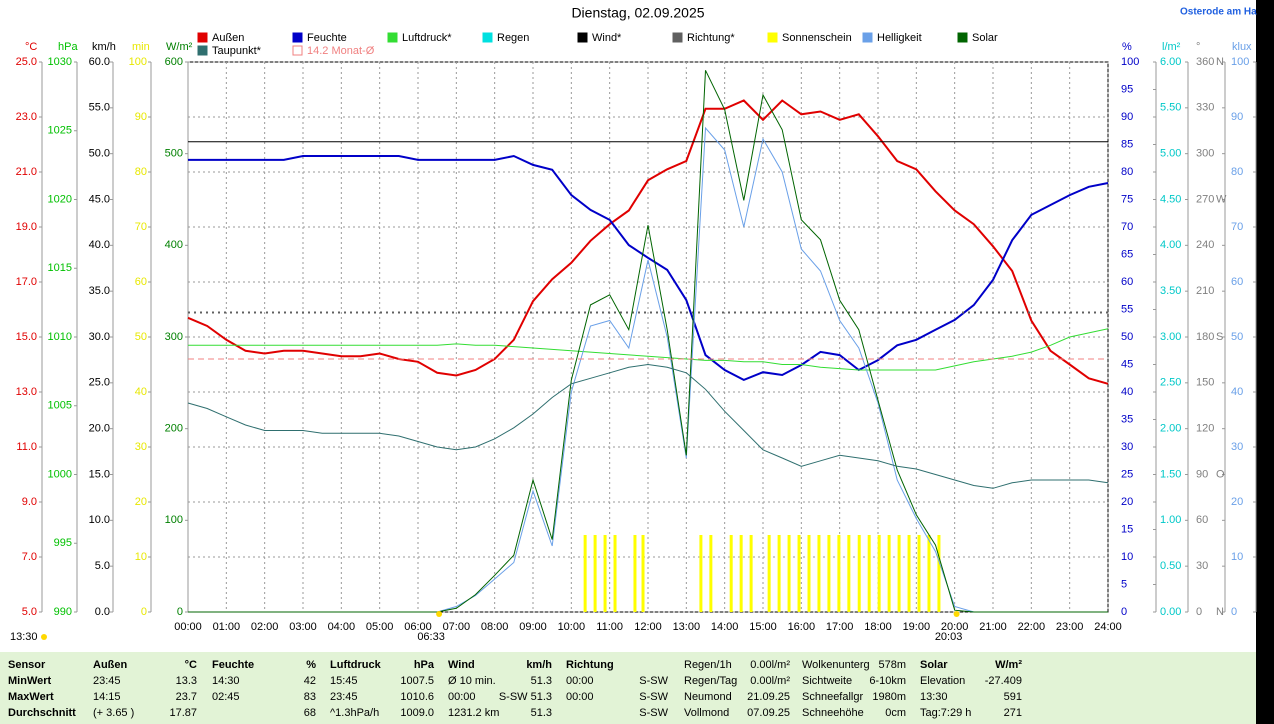 The height and width of the screenshot is (724, 1274). What do you see at coordinates (942, 681) in the screenshot?
I see `table-cell: Elevation` at bounding box center [942, 681].